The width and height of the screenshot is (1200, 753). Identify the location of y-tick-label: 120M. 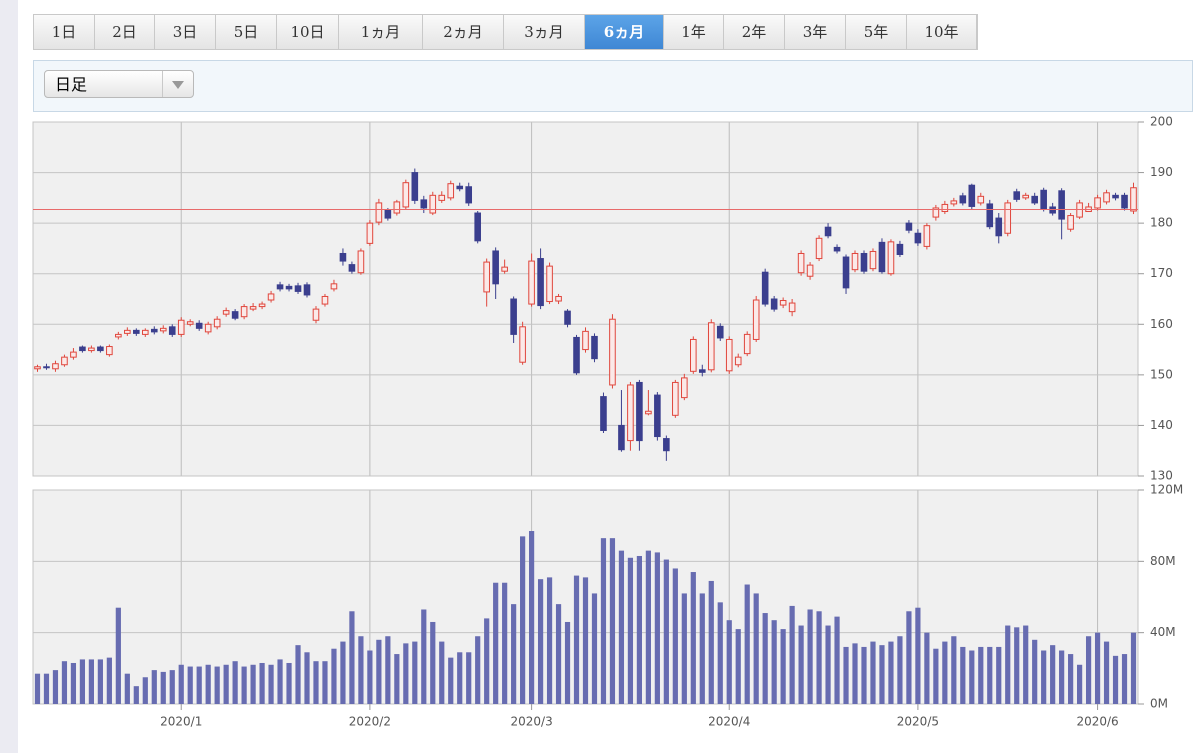
(1166, 490).